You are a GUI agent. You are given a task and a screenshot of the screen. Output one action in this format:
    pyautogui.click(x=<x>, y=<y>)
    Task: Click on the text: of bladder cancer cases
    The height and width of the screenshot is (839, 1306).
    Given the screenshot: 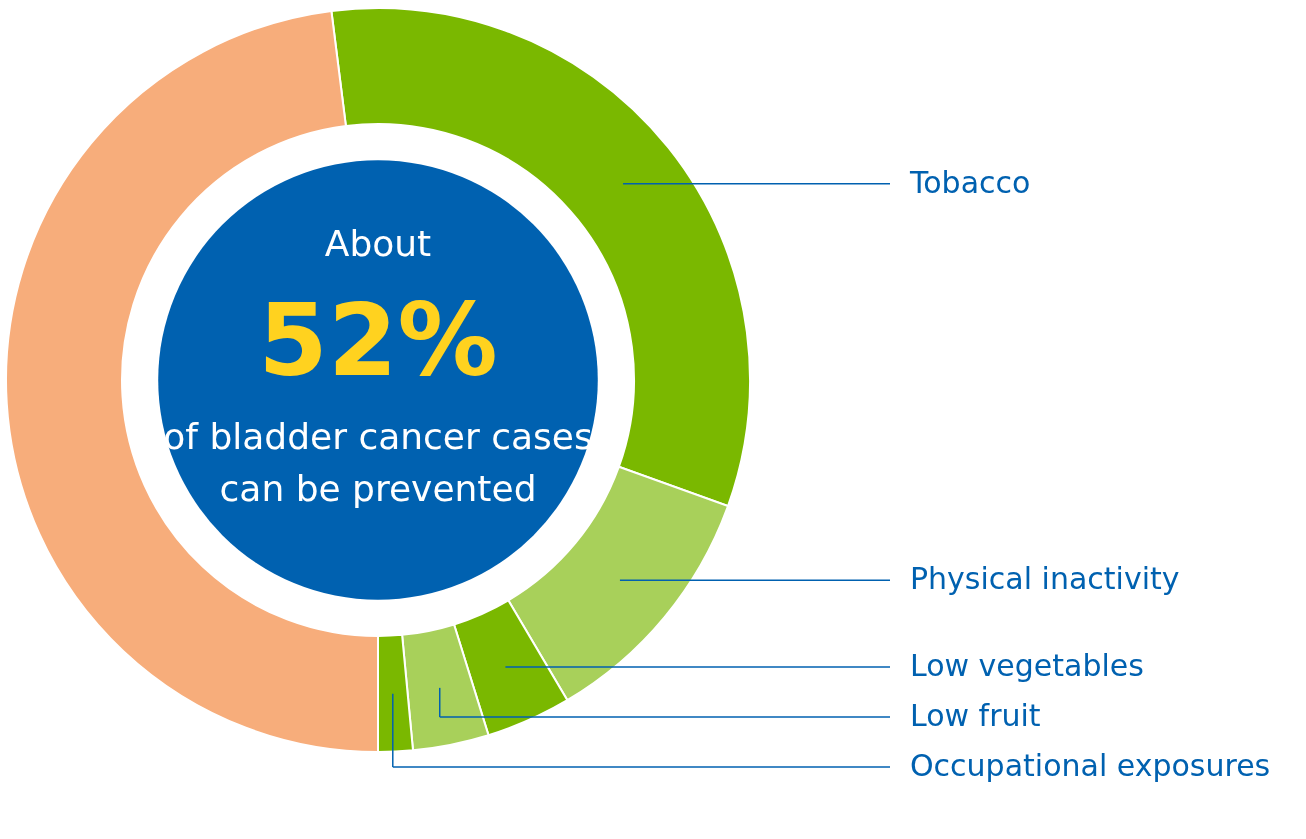 What is the action you would take?
    pyautogui.click(x=378, y=436)
    